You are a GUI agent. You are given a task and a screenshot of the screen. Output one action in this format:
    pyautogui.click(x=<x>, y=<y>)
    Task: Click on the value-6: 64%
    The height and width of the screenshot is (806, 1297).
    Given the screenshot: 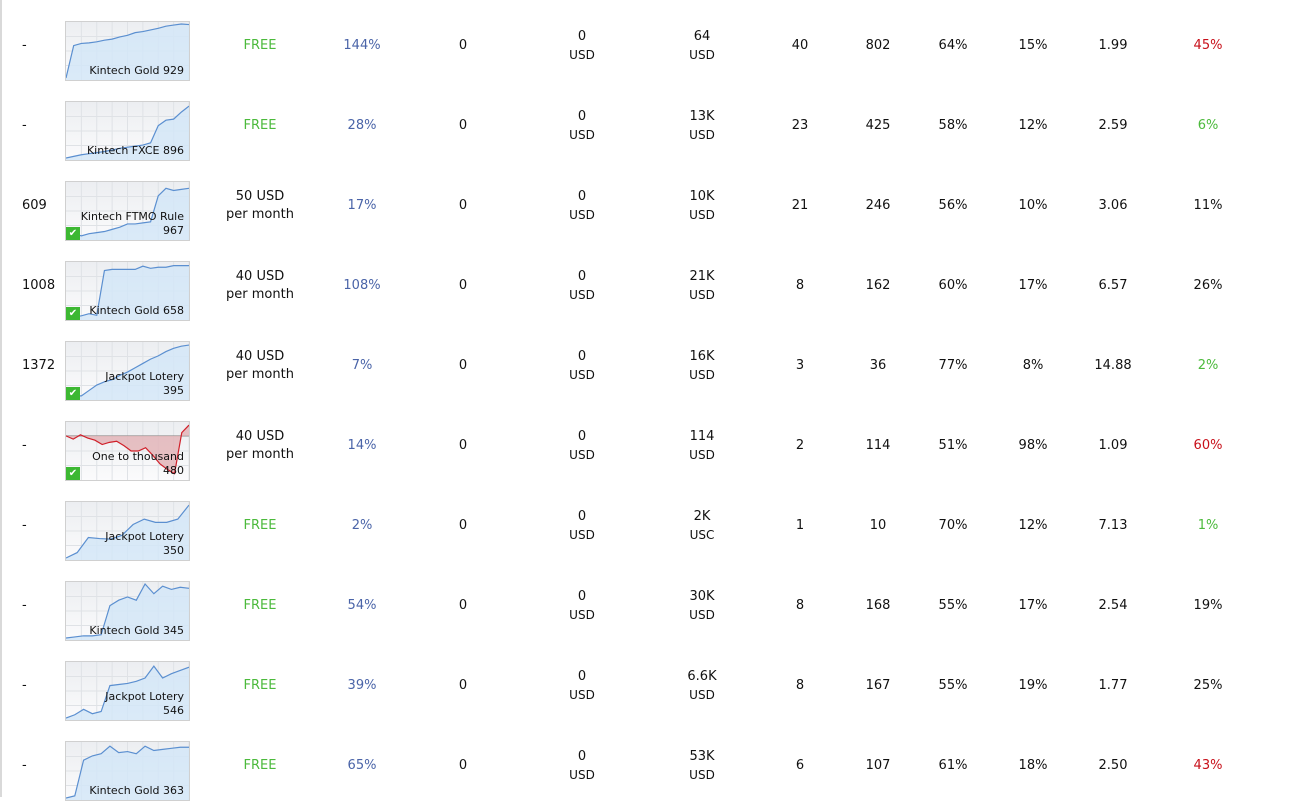 What is the action you would take?
    pyautogui.click(x=953, y=45)
    